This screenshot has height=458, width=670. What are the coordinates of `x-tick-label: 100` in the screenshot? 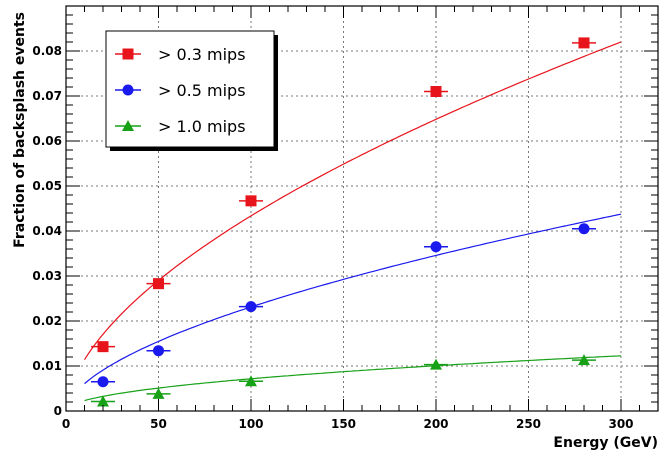 It's located at (250, 424).